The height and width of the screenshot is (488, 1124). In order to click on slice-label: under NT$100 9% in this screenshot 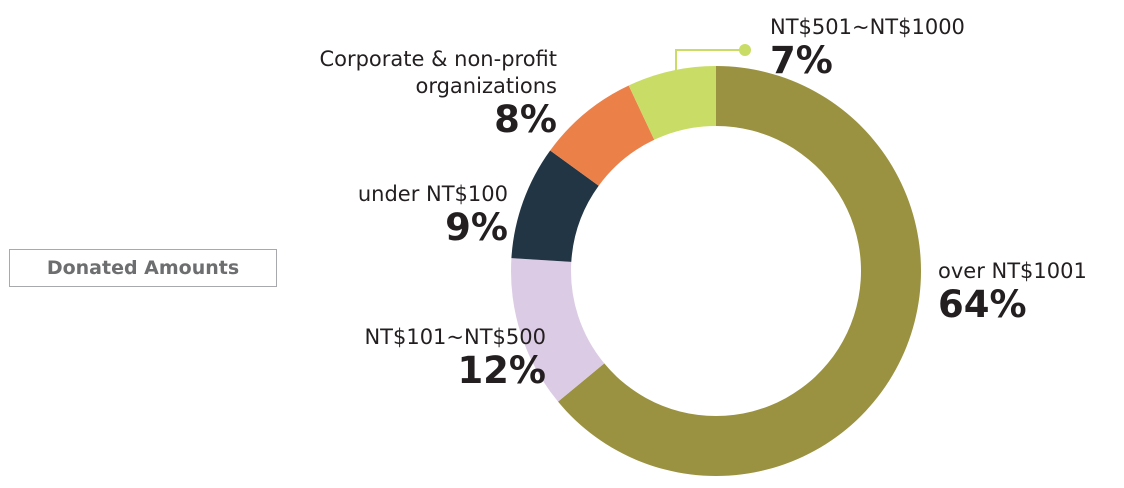, I will do `click(433, 214)`.